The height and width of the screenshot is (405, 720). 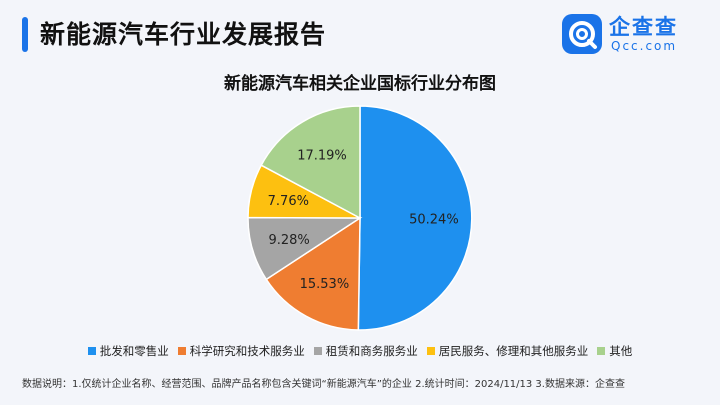 I want to click on legend-label: 租赁和商务服务业, so click(x=371, y=351).